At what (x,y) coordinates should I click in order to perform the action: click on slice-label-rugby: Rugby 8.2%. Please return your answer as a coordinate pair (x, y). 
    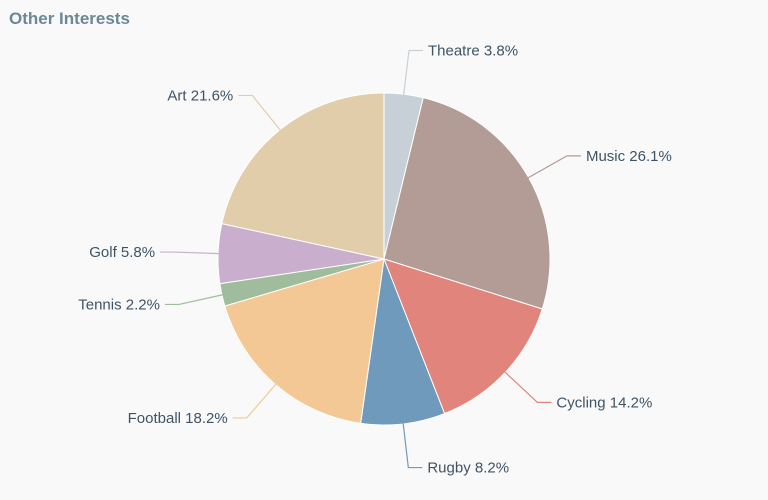
    Looking at the image, I should click on (468, 468).